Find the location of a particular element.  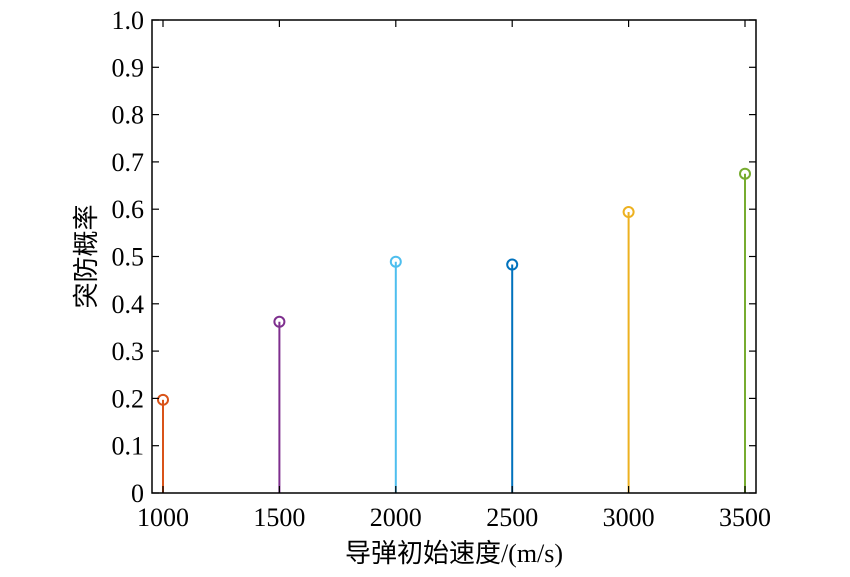

y-tick-label: 1.0 is located at coordinates (128, 20).